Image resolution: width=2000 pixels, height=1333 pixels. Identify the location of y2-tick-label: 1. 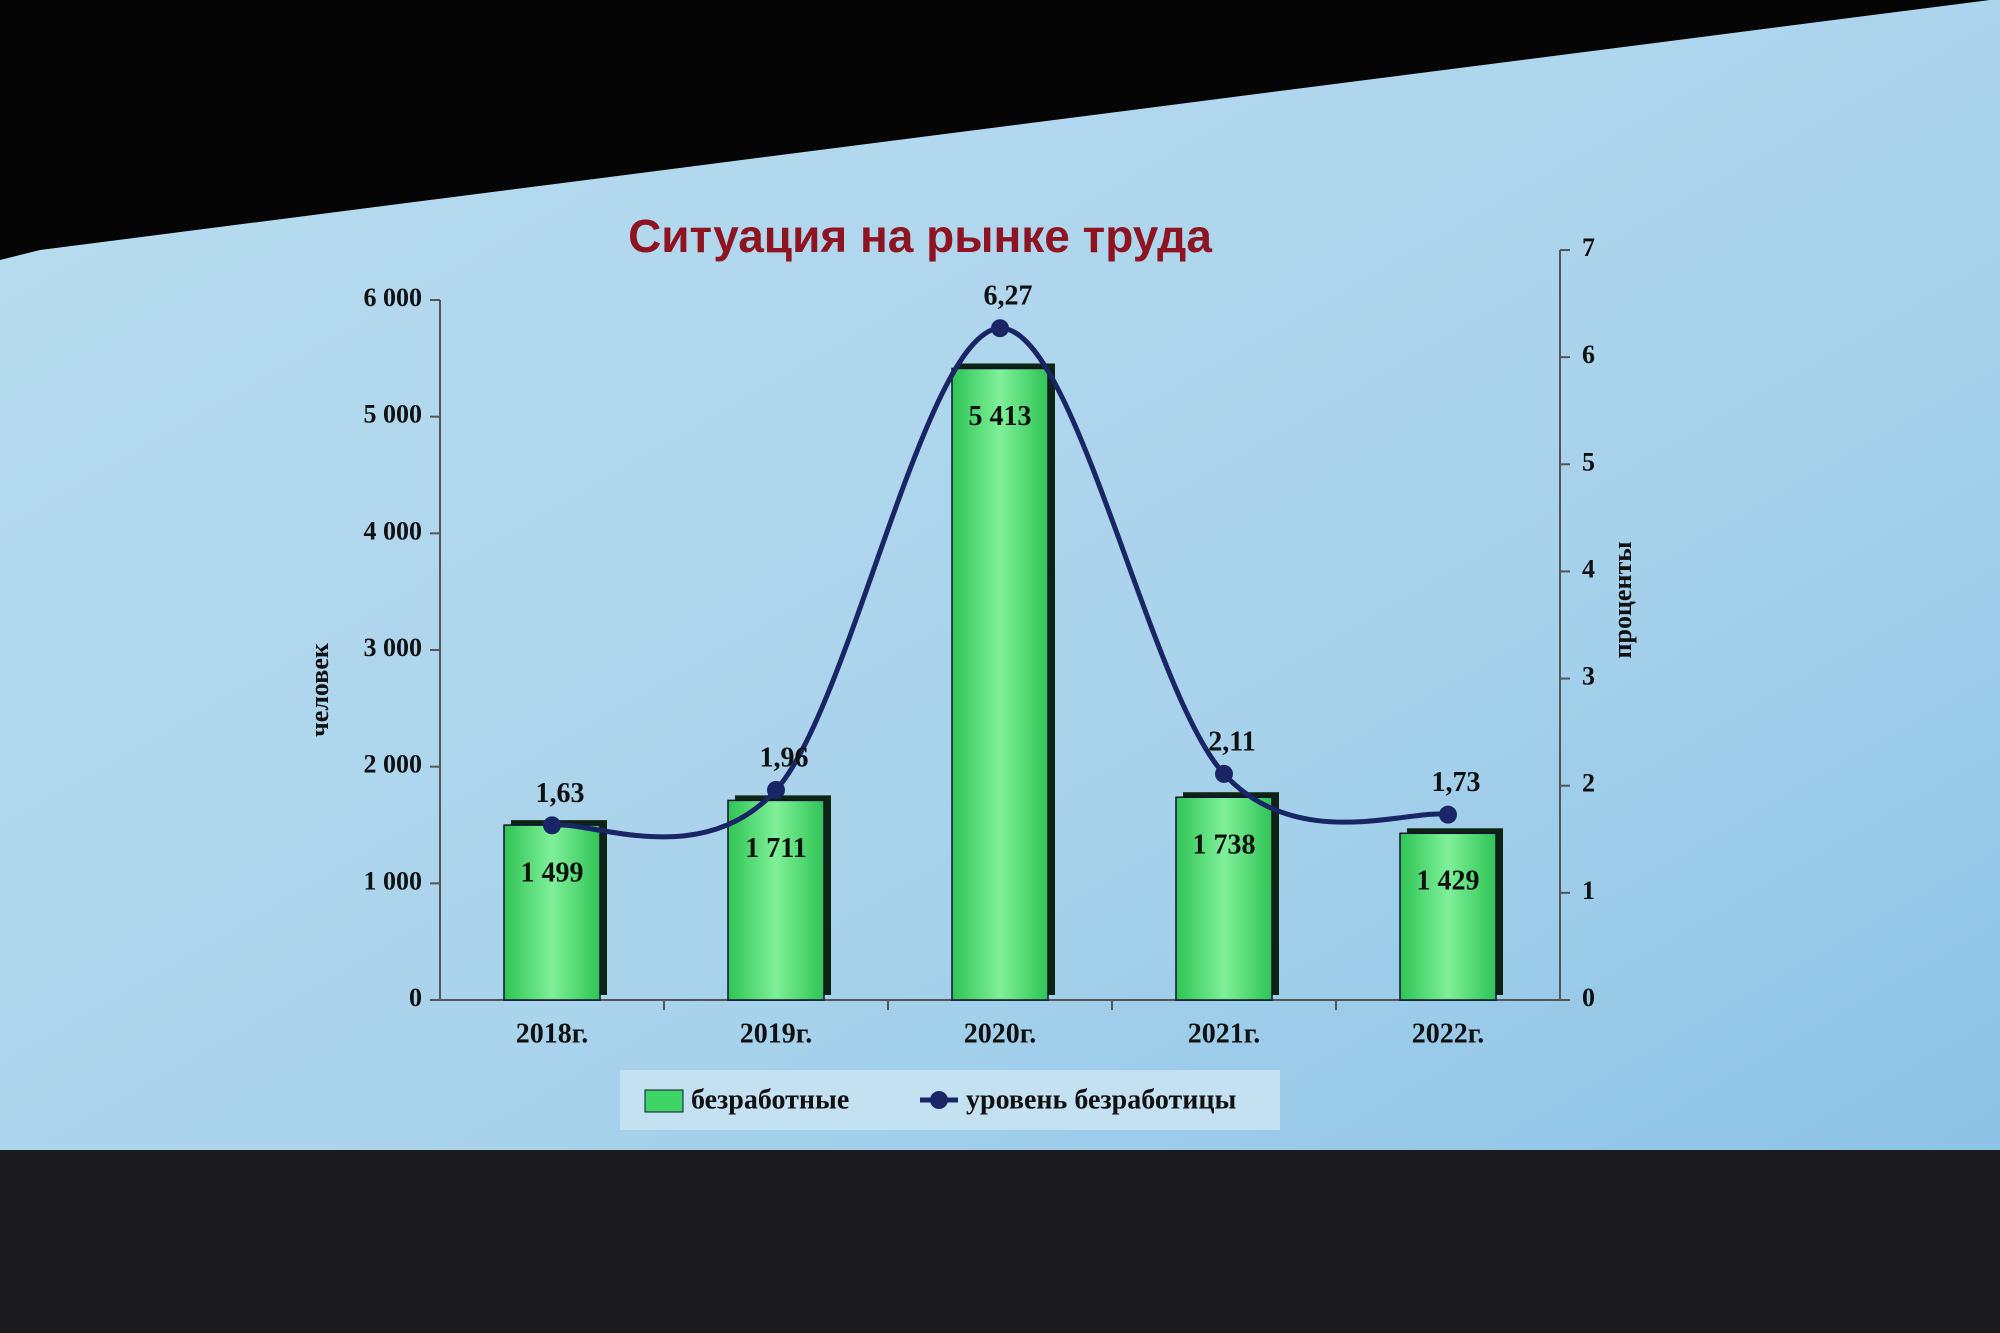
(1588, 890).